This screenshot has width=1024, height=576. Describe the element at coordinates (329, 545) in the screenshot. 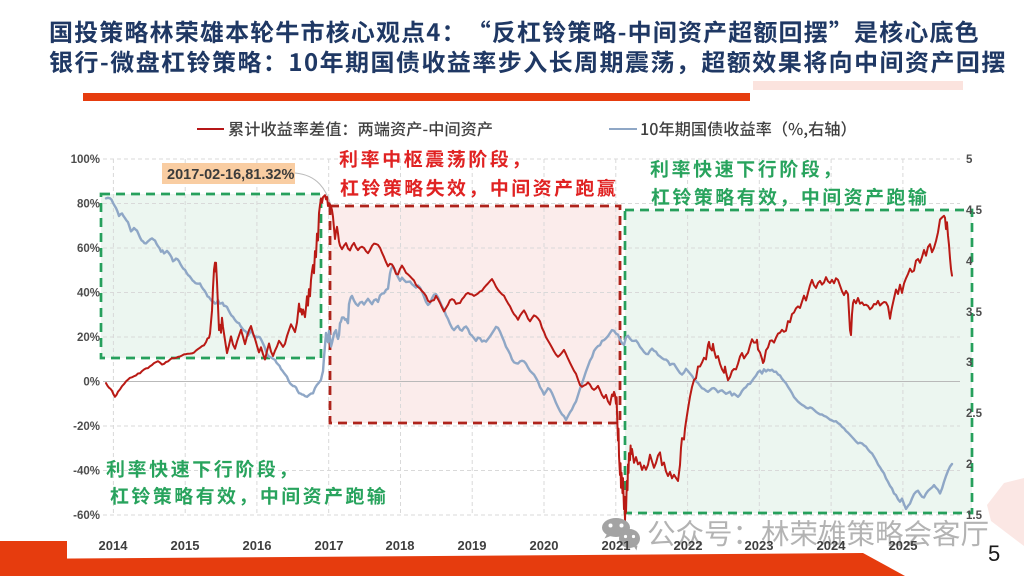

I see `svg-text: 2017` at that location.